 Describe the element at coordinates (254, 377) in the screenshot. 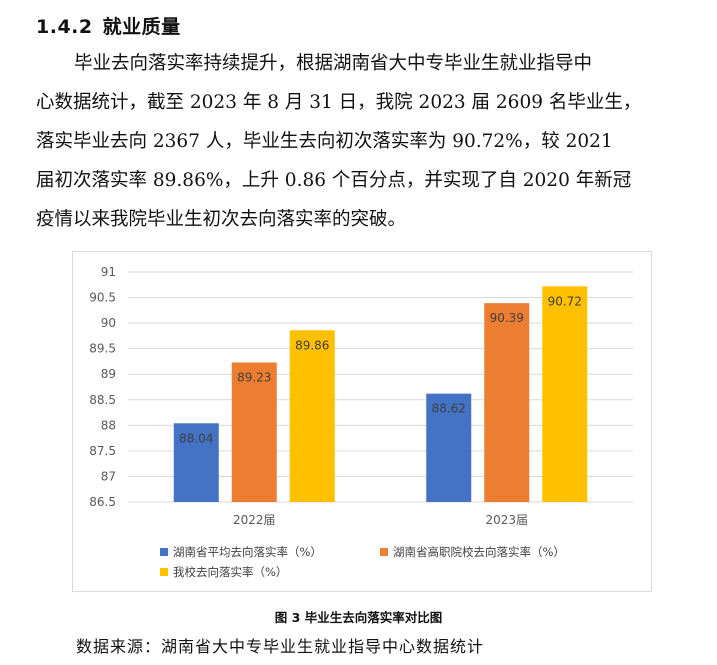

I see `data-label: 89.23` at that location.